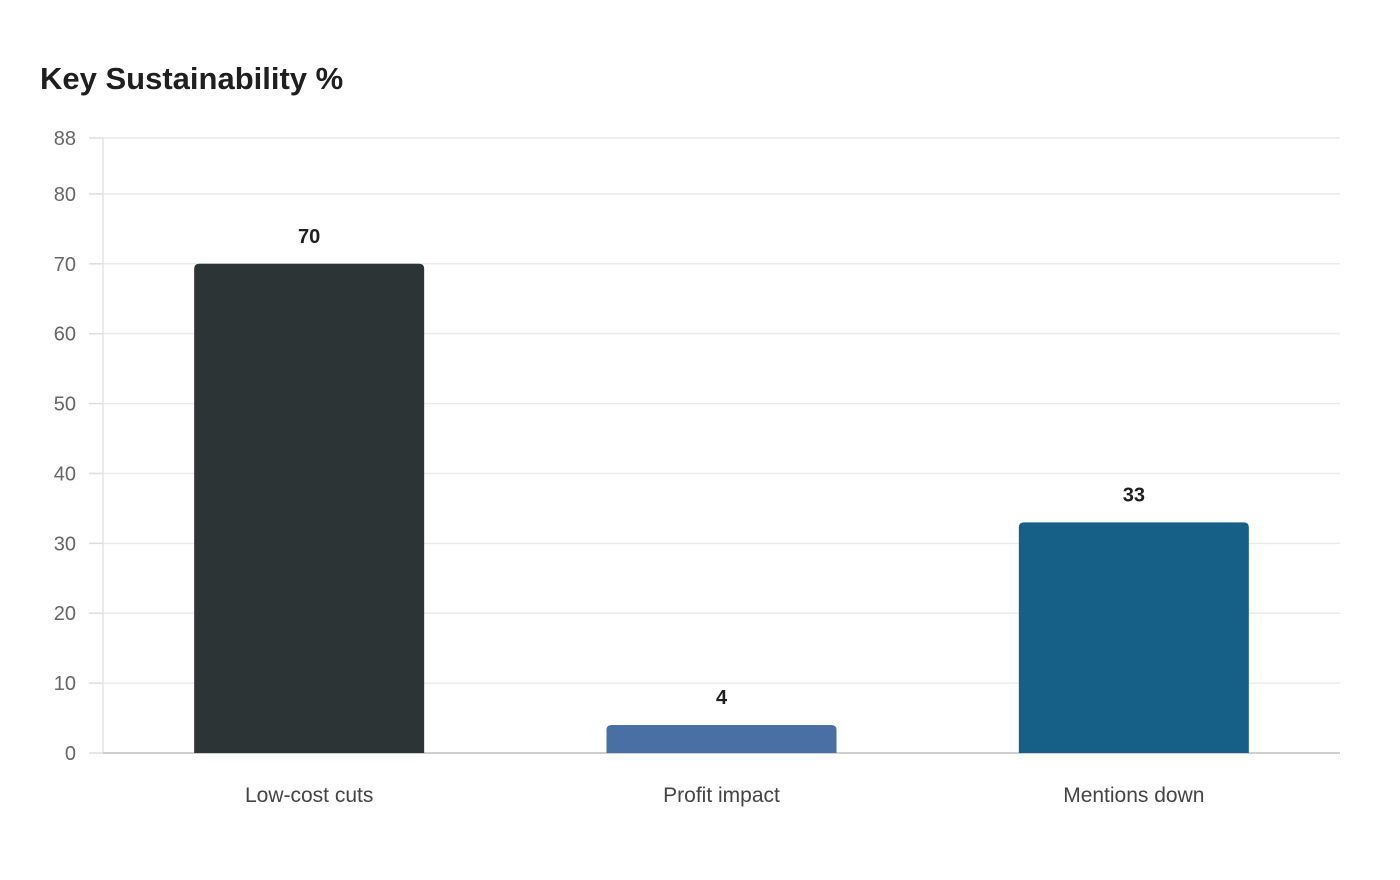 The width and height of the screenshot is (1400, 880). What do you see at coordinates (722, 698) in the screenshot?
I see `data-label: 4` at bounding box center [722, 698].